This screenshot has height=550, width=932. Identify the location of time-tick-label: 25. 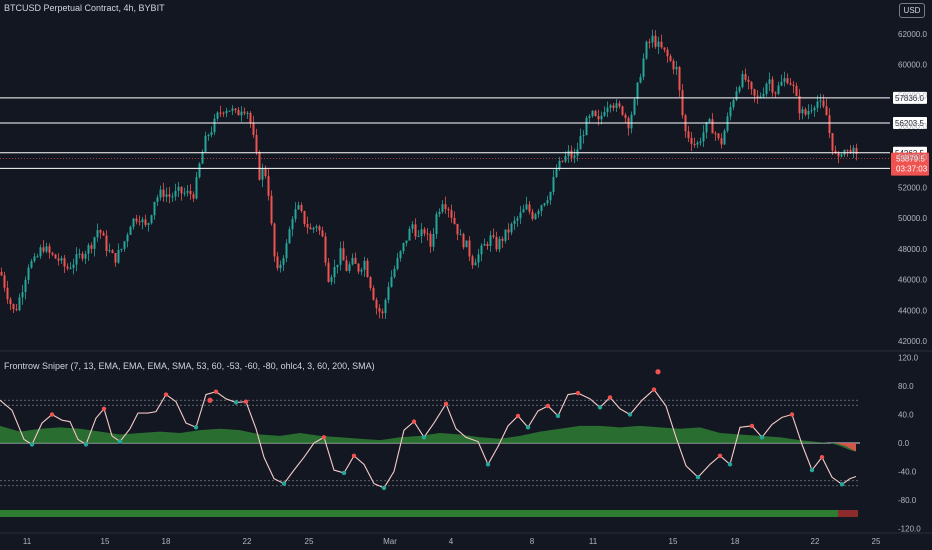
(876, 541).